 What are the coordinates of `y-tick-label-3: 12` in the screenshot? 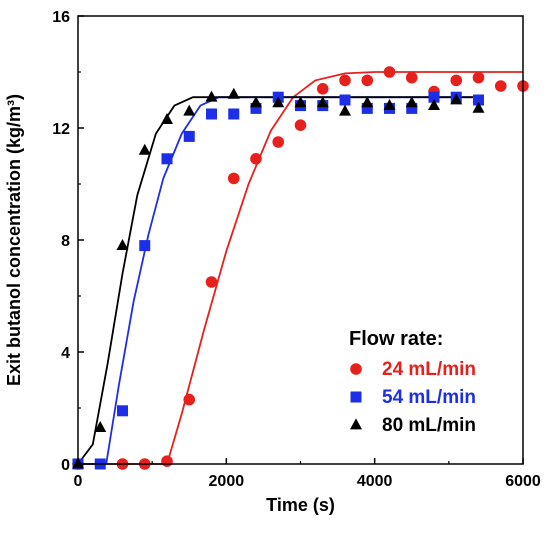 It's located at (61, 129).